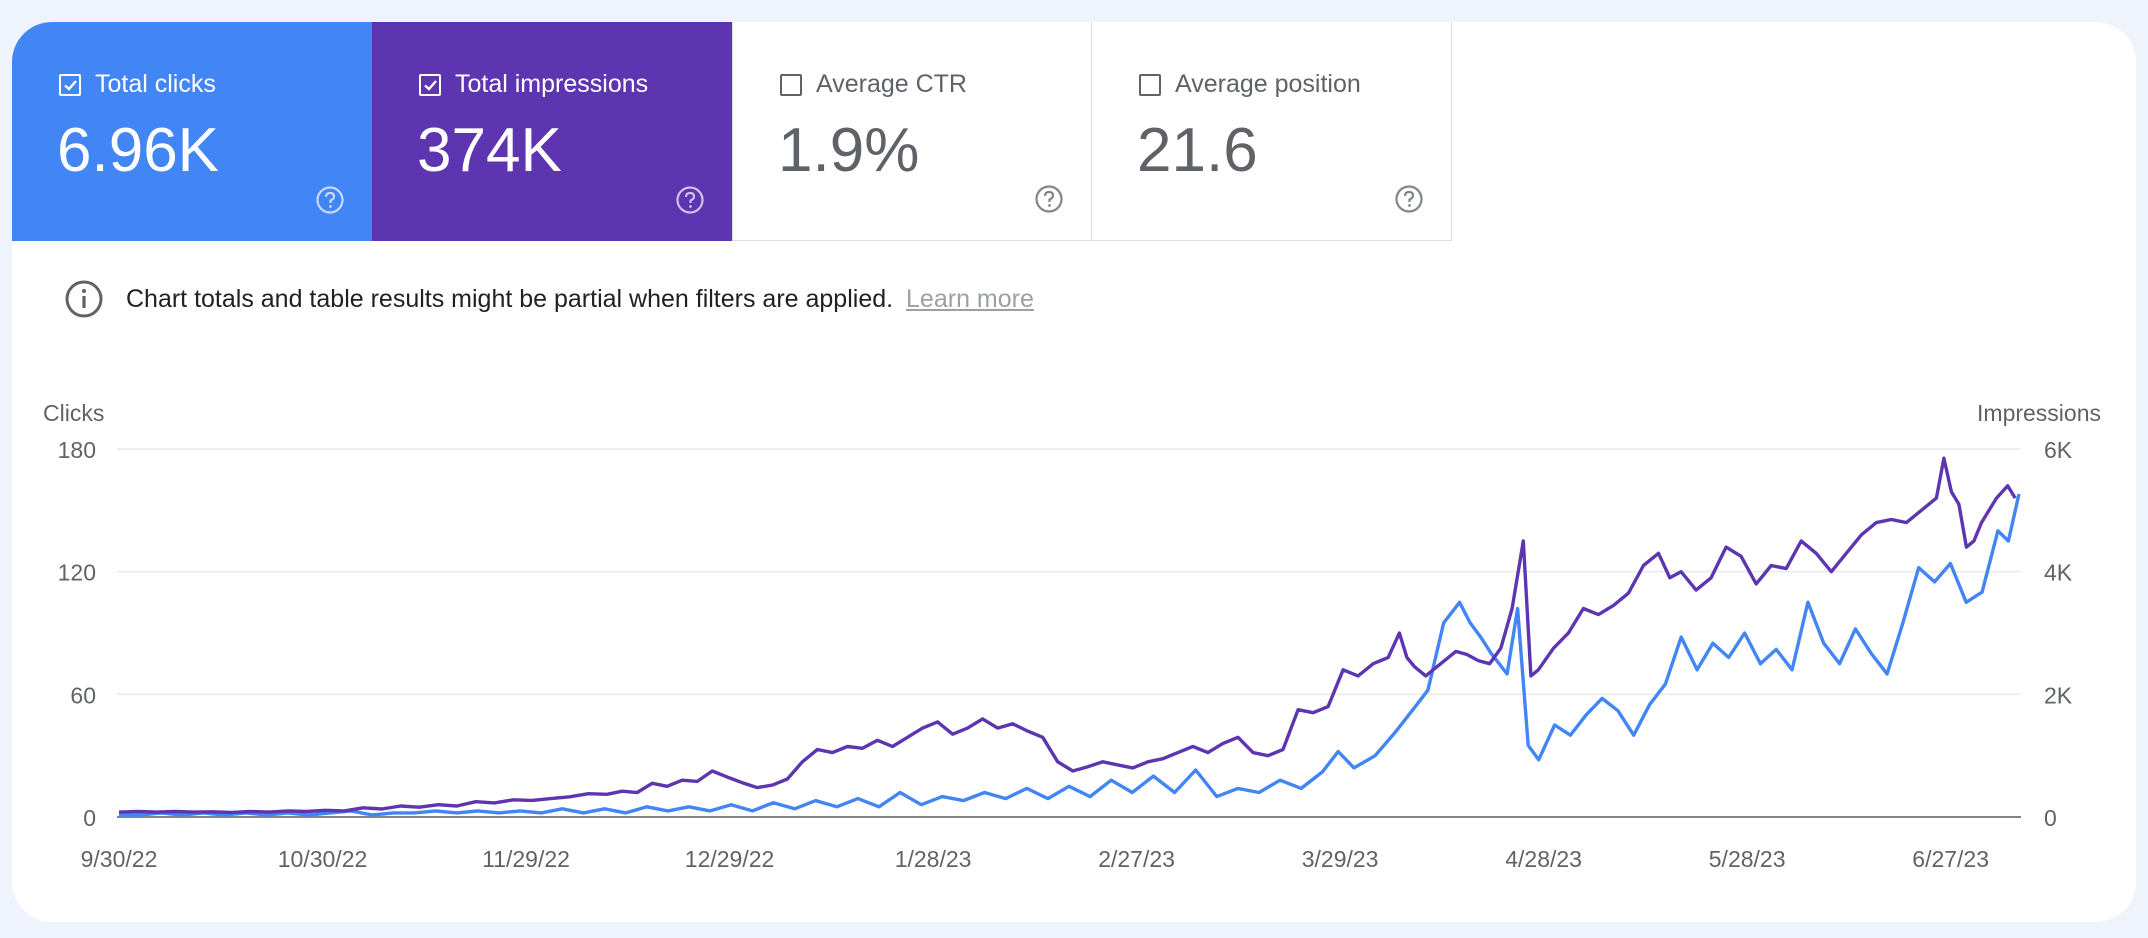  I want to click on y-tick-label-left: 0, so click(89, 818).